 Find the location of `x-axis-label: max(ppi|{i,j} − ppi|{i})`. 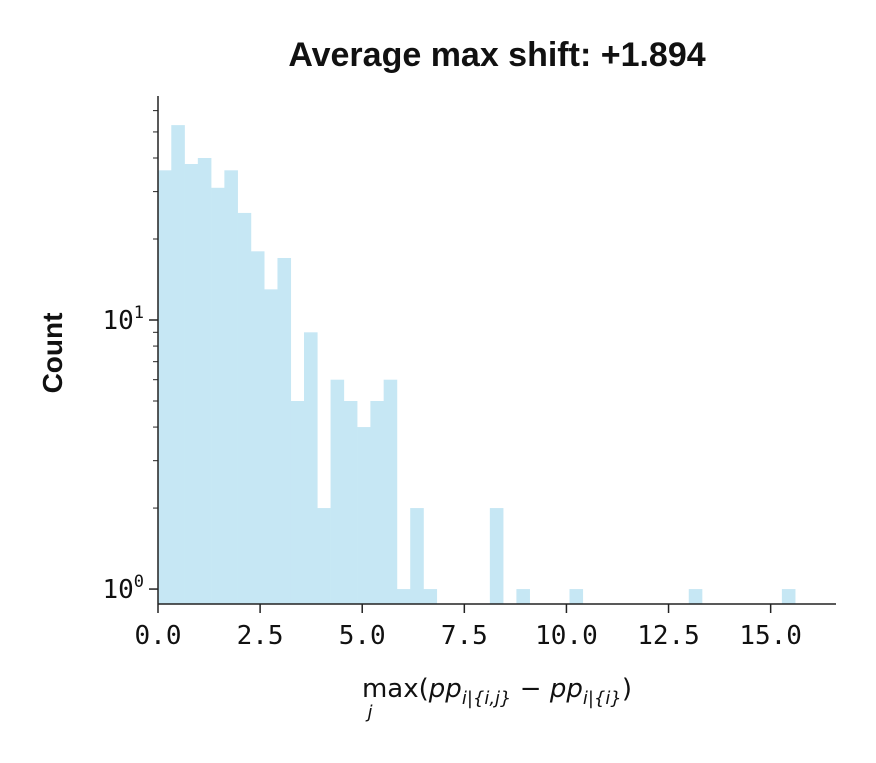

x-axis-label: max(ppi|{i,j} − ppi|{i}) is located at coordinates (497, 691).